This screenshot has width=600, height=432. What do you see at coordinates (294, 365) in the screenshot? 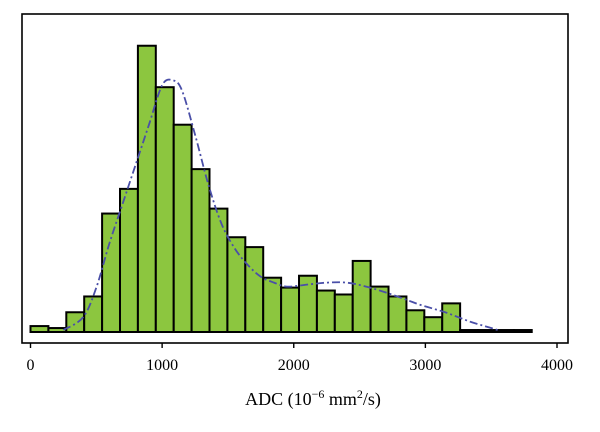
I see `x-tick-label: 2000` at bounding box center [294, 365].